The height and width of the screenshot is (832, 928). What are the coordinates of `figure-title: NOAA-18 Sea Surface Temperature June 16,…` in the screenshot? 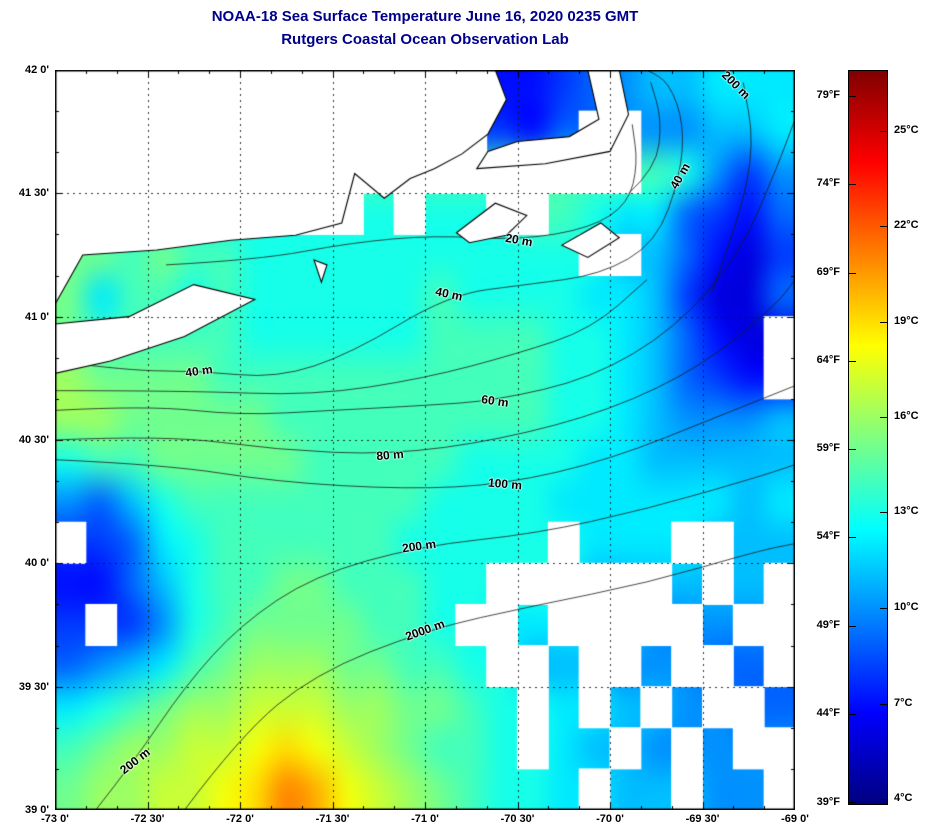 It's located at (425, 16).